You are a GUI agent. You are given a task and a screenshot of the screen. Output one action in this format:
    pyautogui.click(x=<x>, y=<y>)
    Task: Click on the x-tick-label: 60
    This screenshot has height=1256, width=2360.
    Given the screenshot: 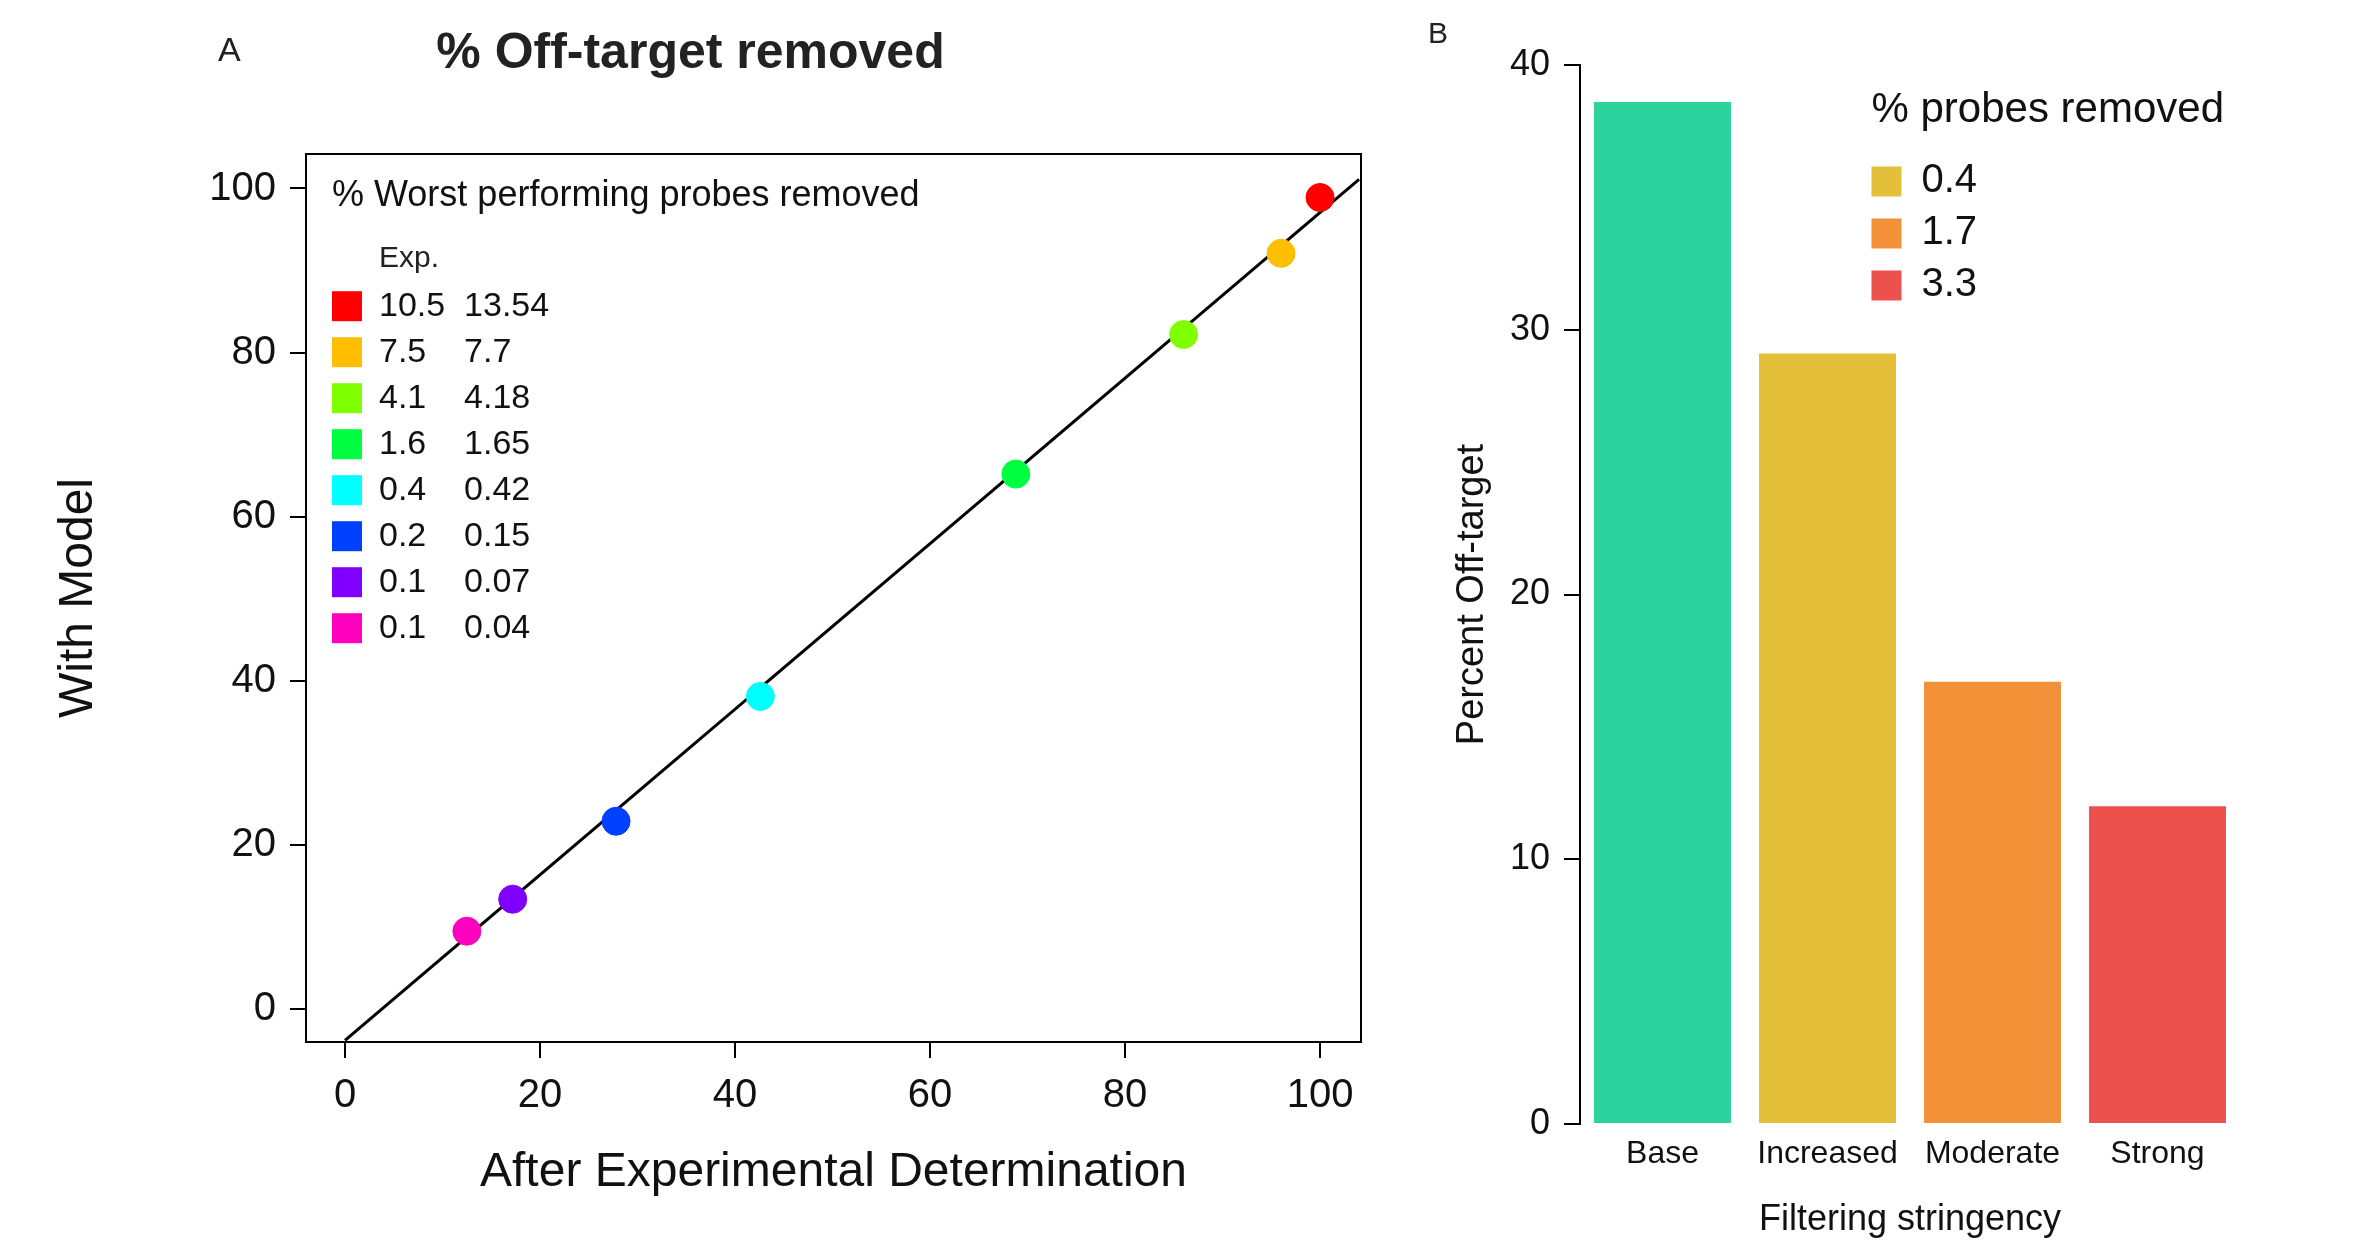 What is the action you would take?
    pyautogui.click(x=930, y=1093)
    